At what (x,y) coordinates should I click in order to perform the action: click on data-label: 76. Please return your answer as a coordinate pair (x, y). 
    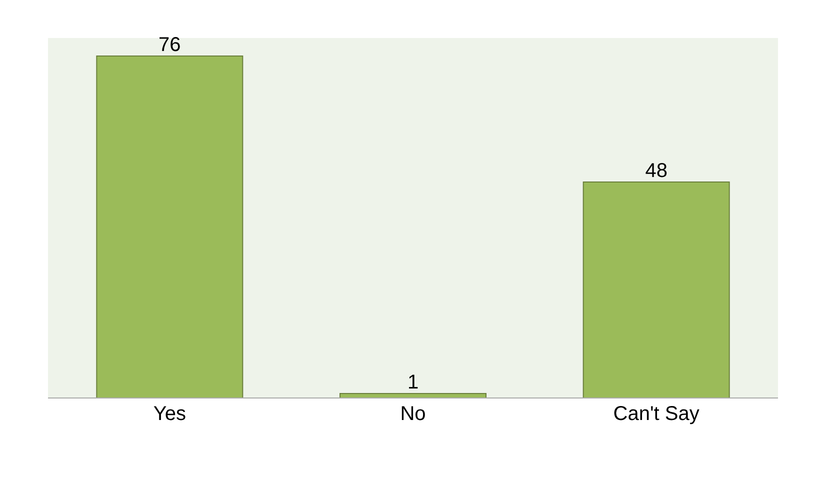
    Looking at the image, I should click on (169, 45).